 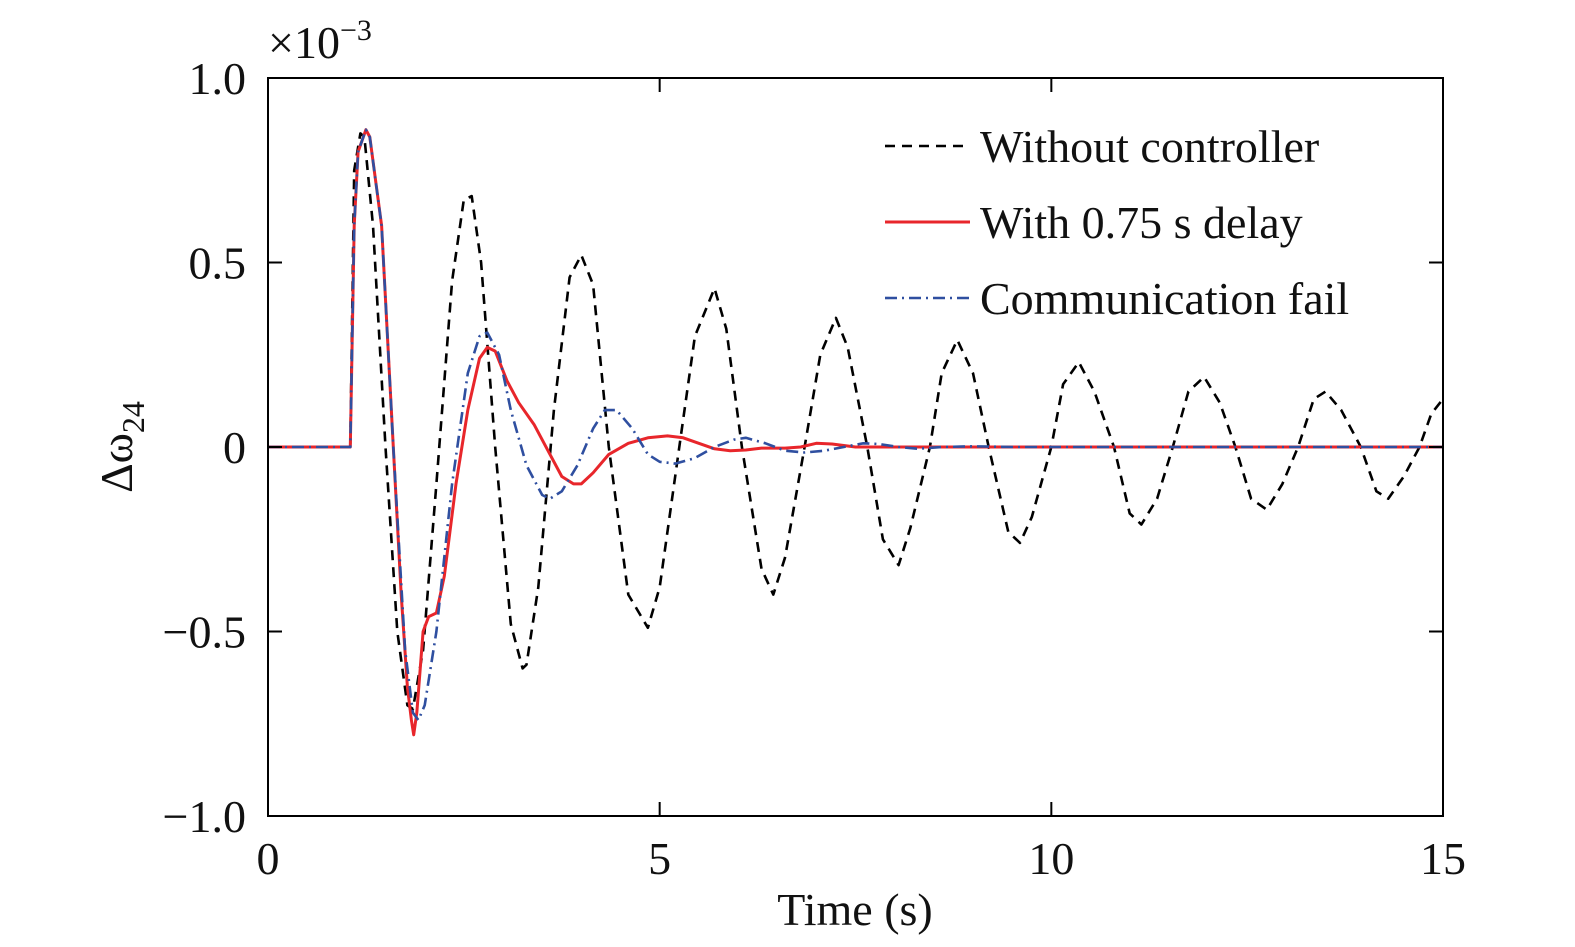 I want to click on y-tick-label: 0, so click(x=234, y=447).